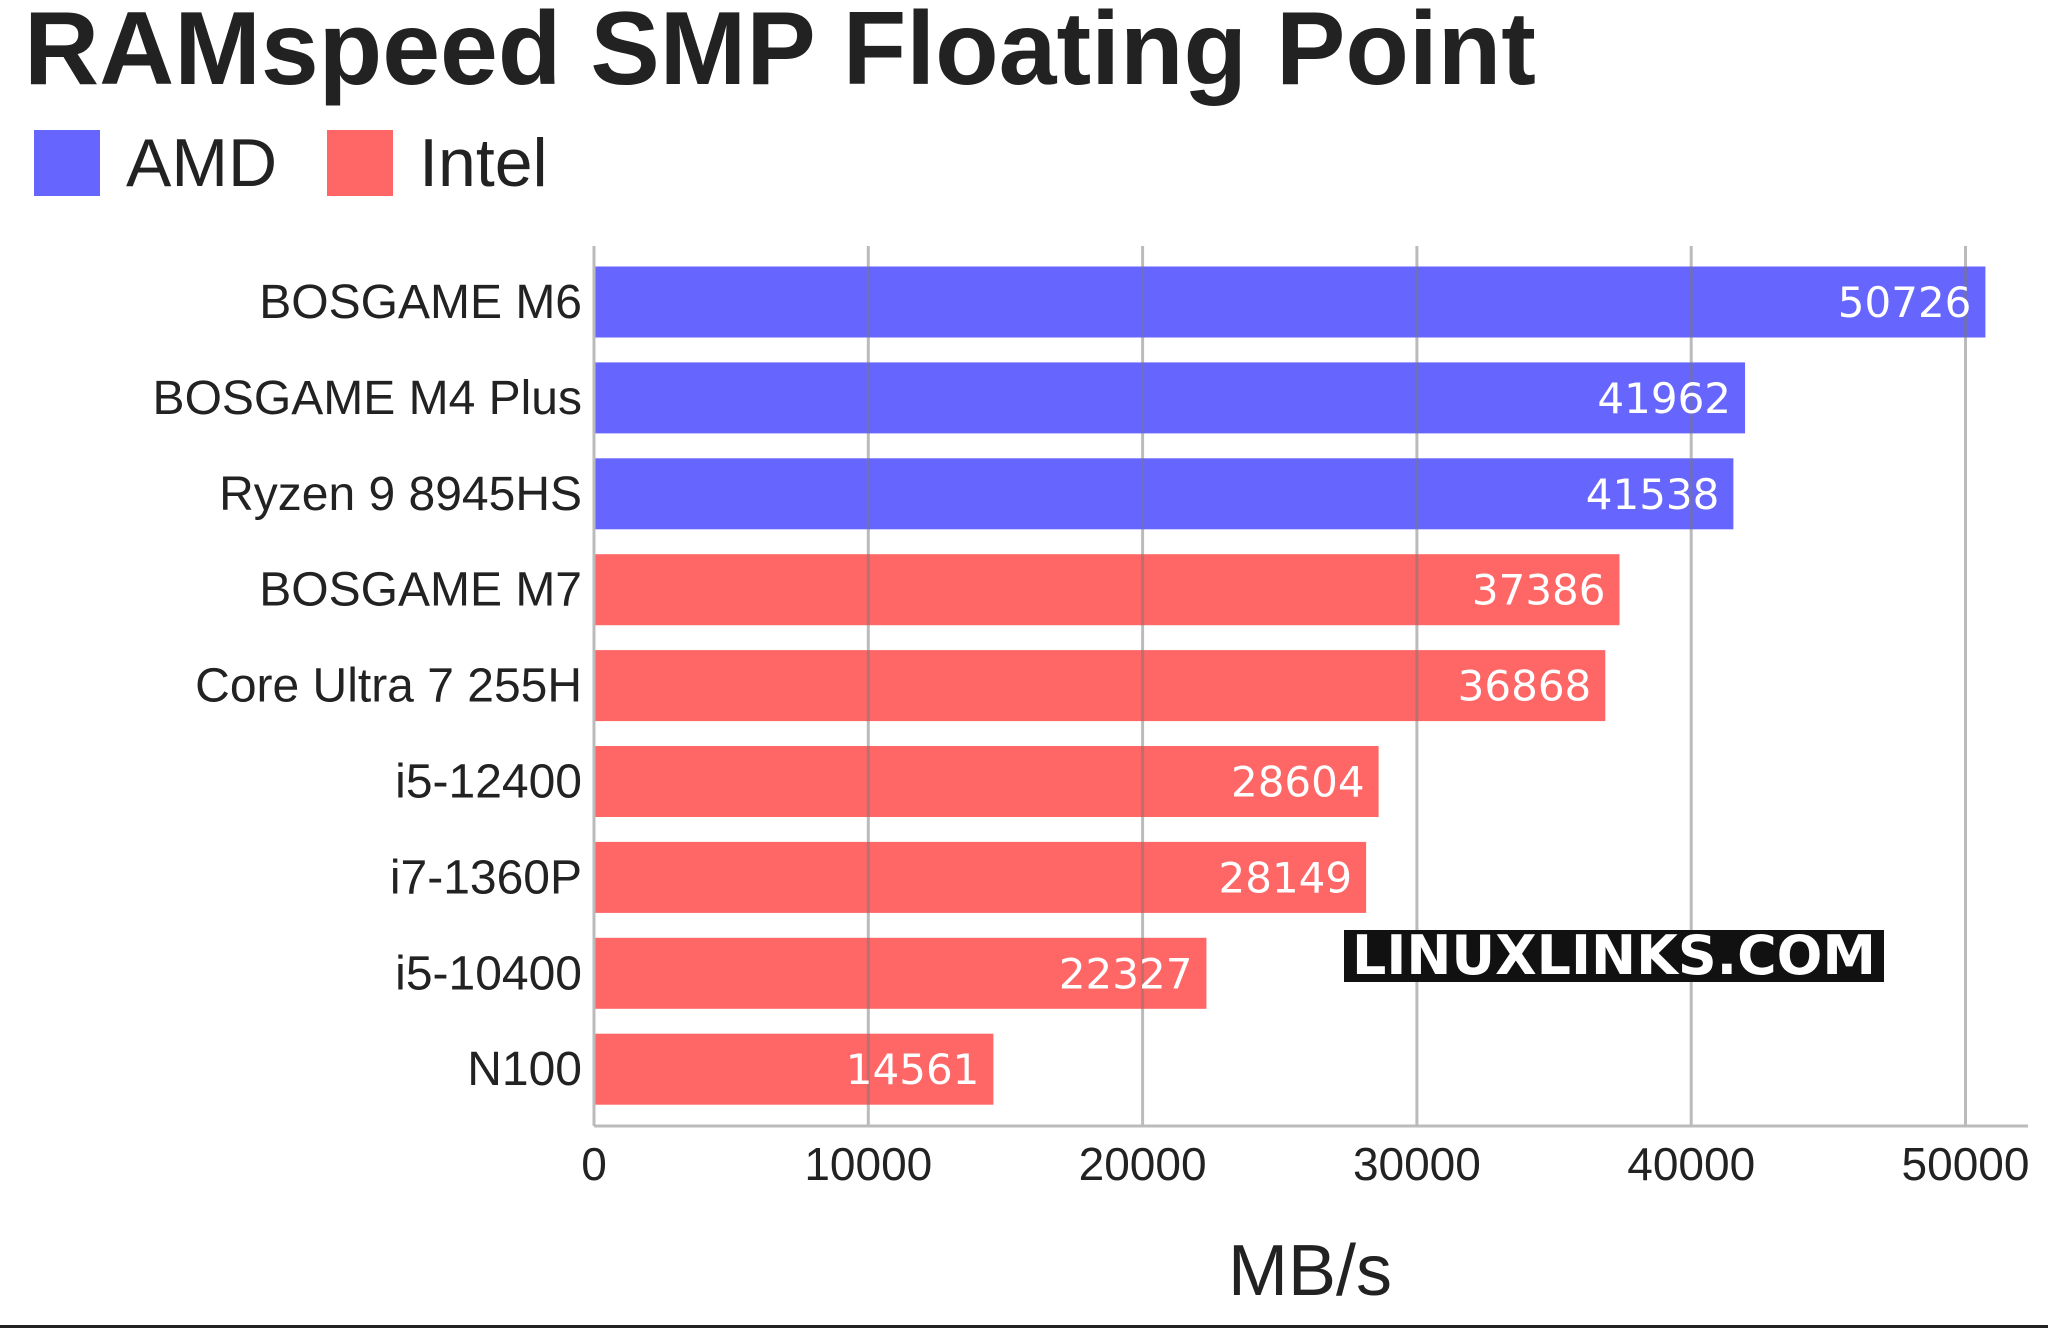  Describe the element at coordinates (420, 302) in the screenshot. I see `category-label: BOSGAME M6` at that location.